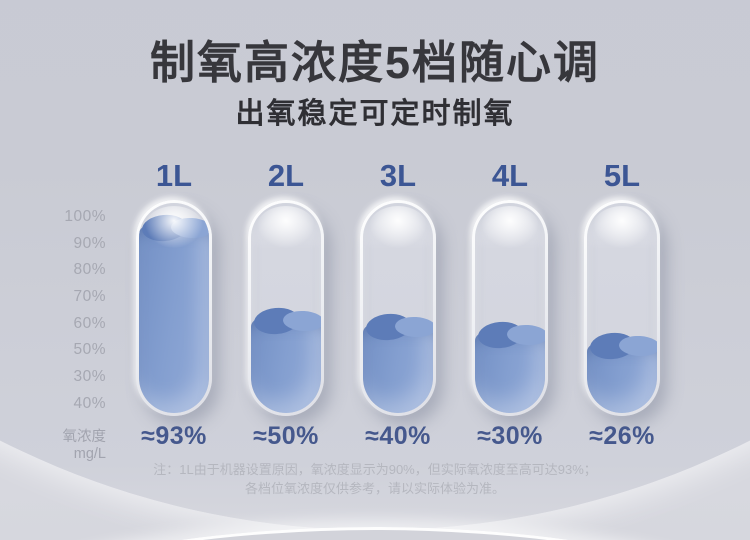  I want to click on tube-column-2l: 2L, so click(286, 287).